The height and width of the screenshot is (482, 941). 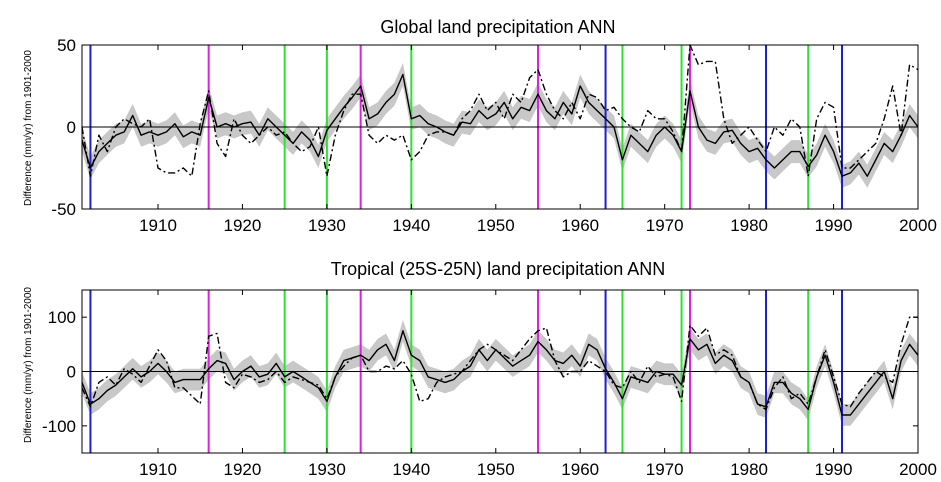 I want to click on global-xtick-label-2000: 2000, so click(x=918, y=225).